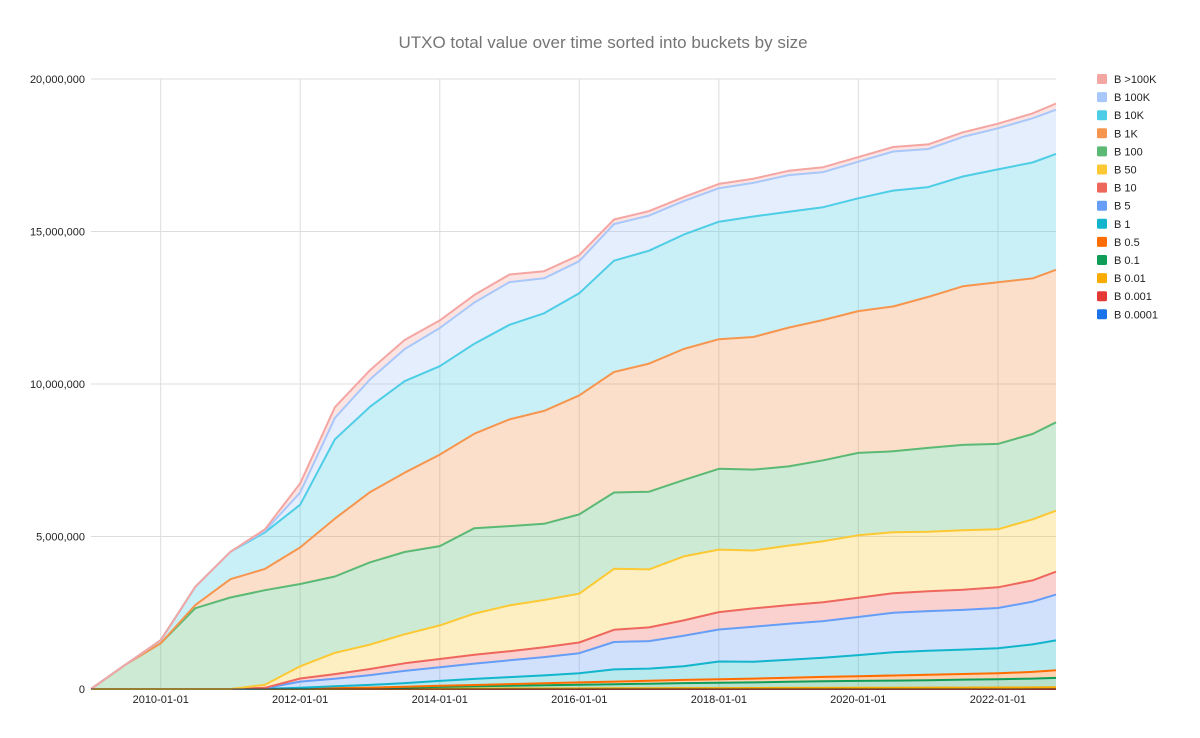 Image resolution: width=1200 pixels, height=738 pixels. What do you see at coordinates (1125, 189) in the screenshot?
I see `legend-label-b-10: B 10` at bounding box center [1125, 189].